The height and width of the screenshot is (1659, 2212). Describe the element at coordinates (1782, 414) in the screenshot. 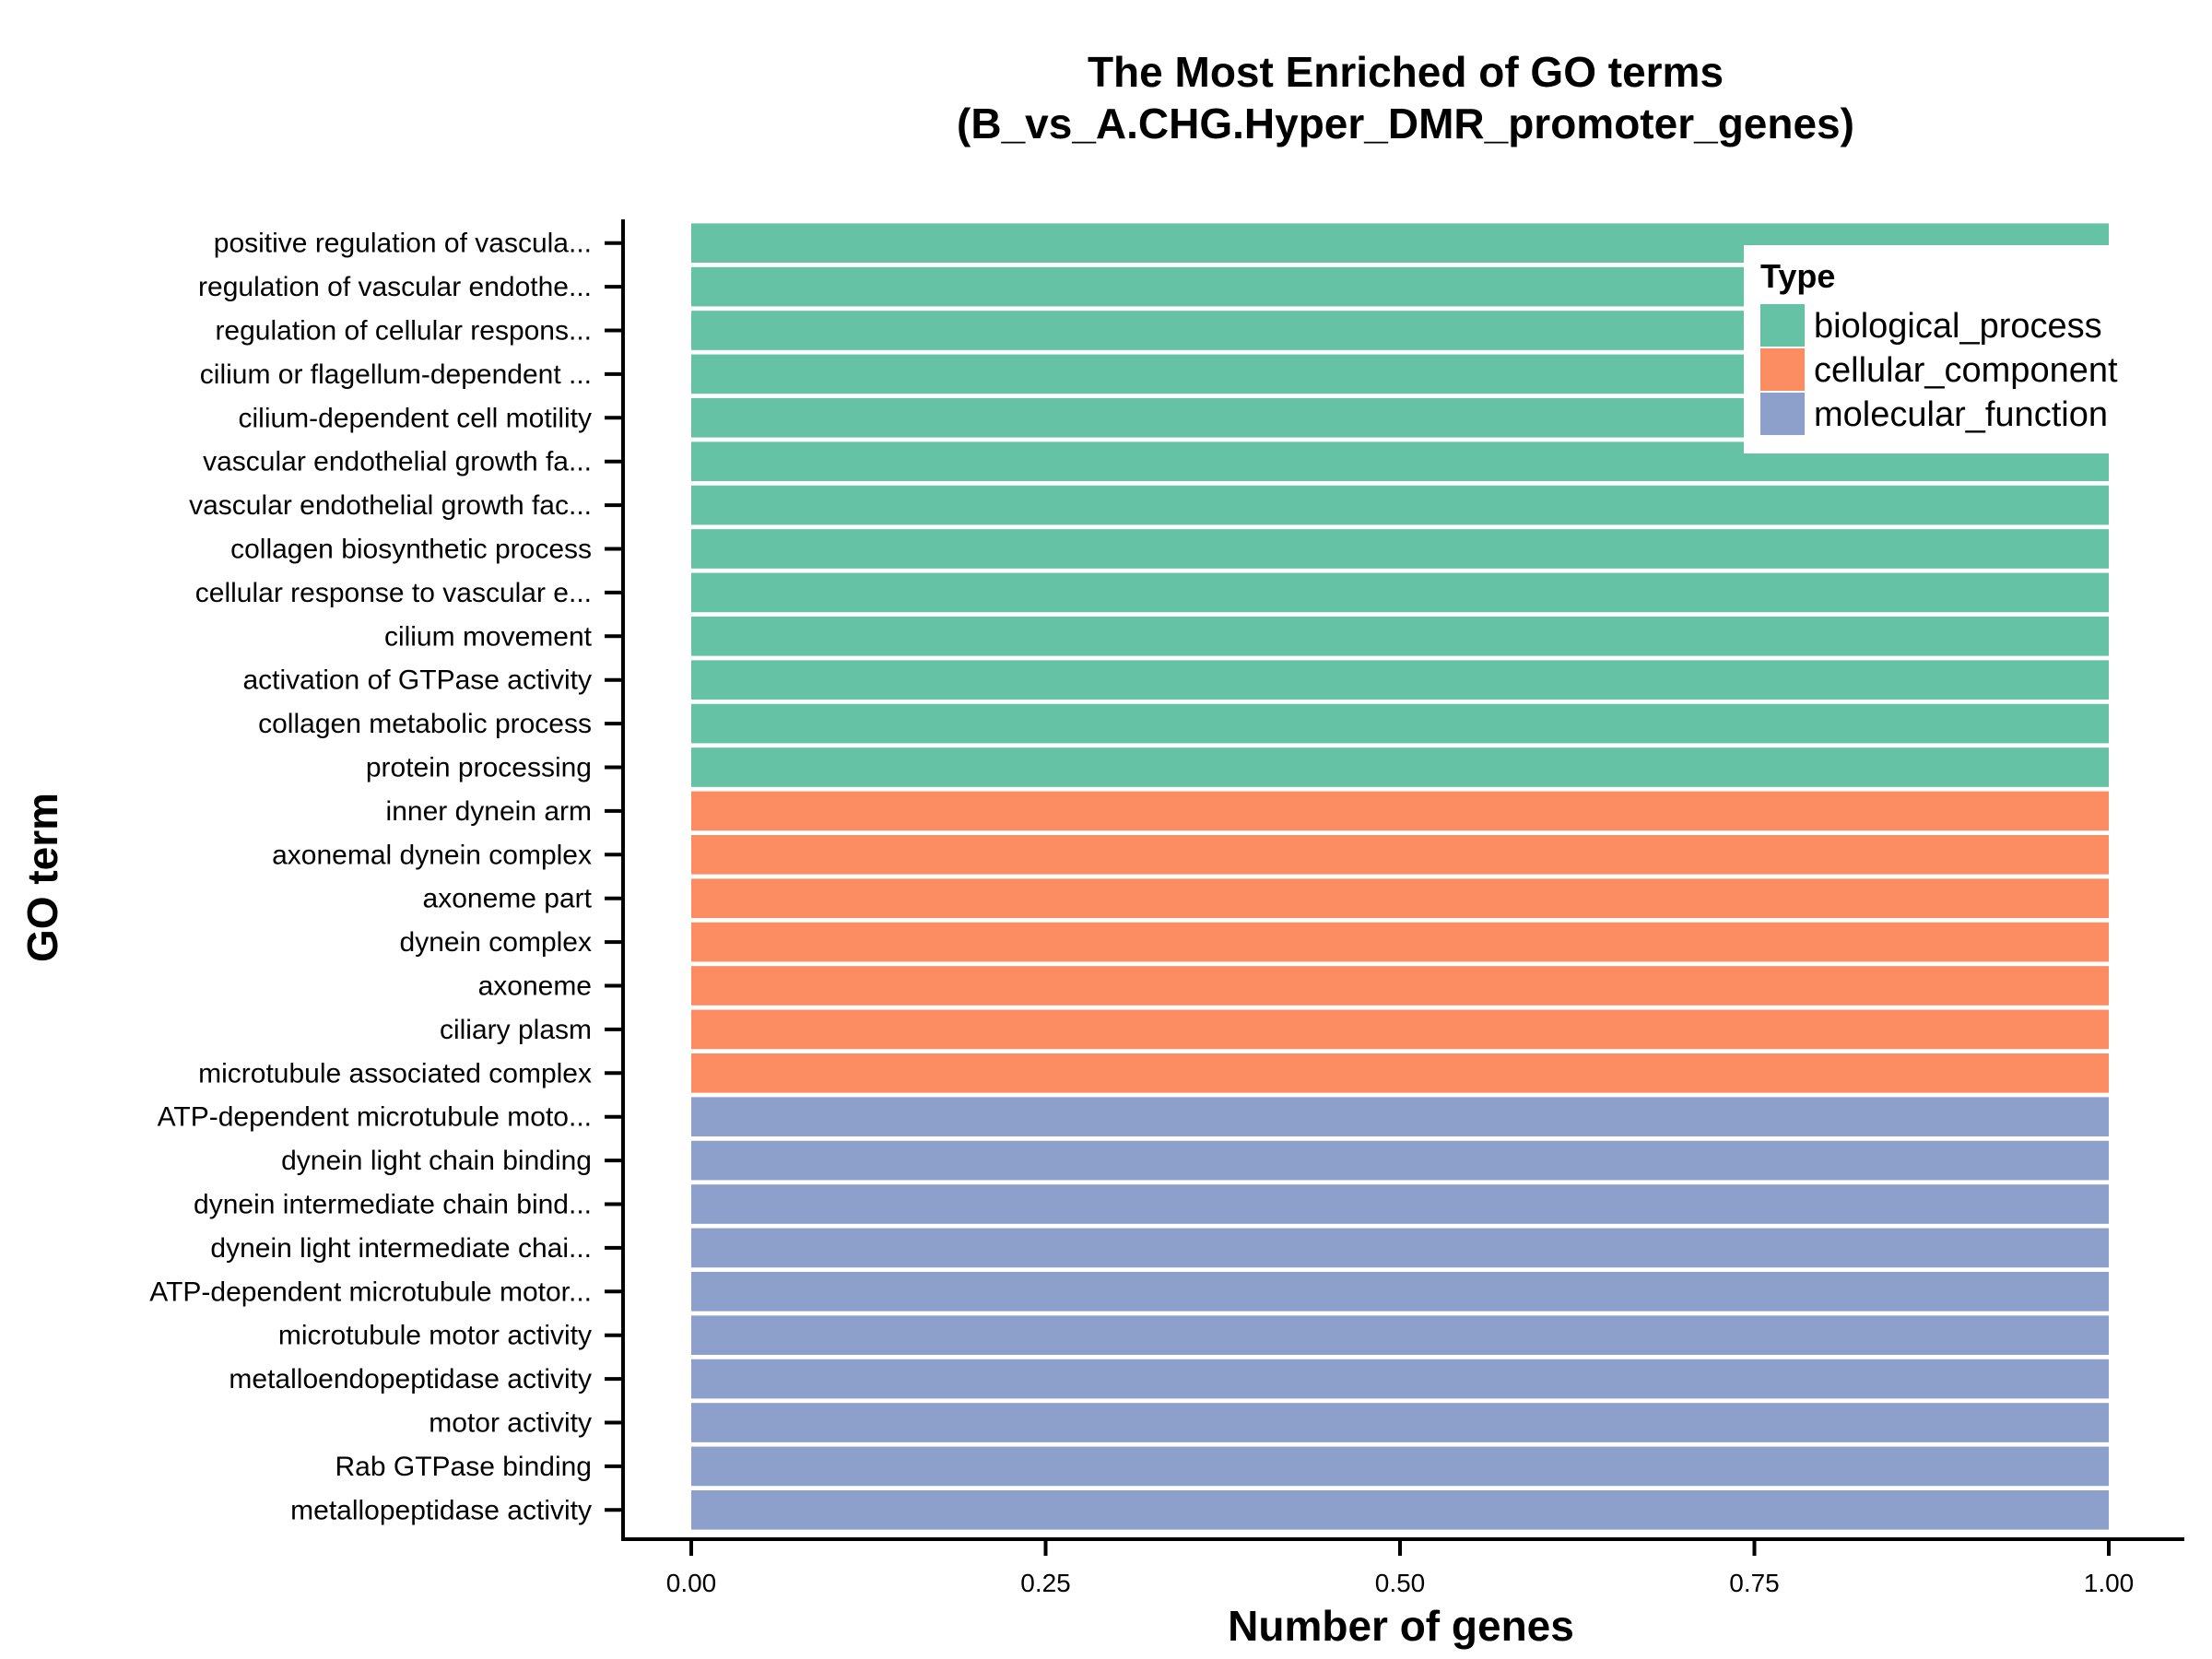

I see `legend-swatch-molecular_function` at that location.